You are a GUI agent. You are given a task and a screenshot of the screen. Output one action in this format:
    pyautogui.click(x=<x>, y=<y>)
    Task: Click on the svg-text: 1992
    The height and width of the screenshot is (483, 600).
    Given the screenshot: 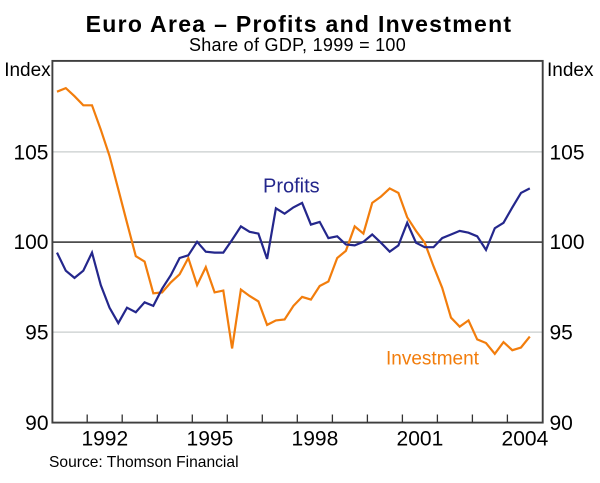 What is the action you would take?
    pyautogui.click(x=104, y=439)
    